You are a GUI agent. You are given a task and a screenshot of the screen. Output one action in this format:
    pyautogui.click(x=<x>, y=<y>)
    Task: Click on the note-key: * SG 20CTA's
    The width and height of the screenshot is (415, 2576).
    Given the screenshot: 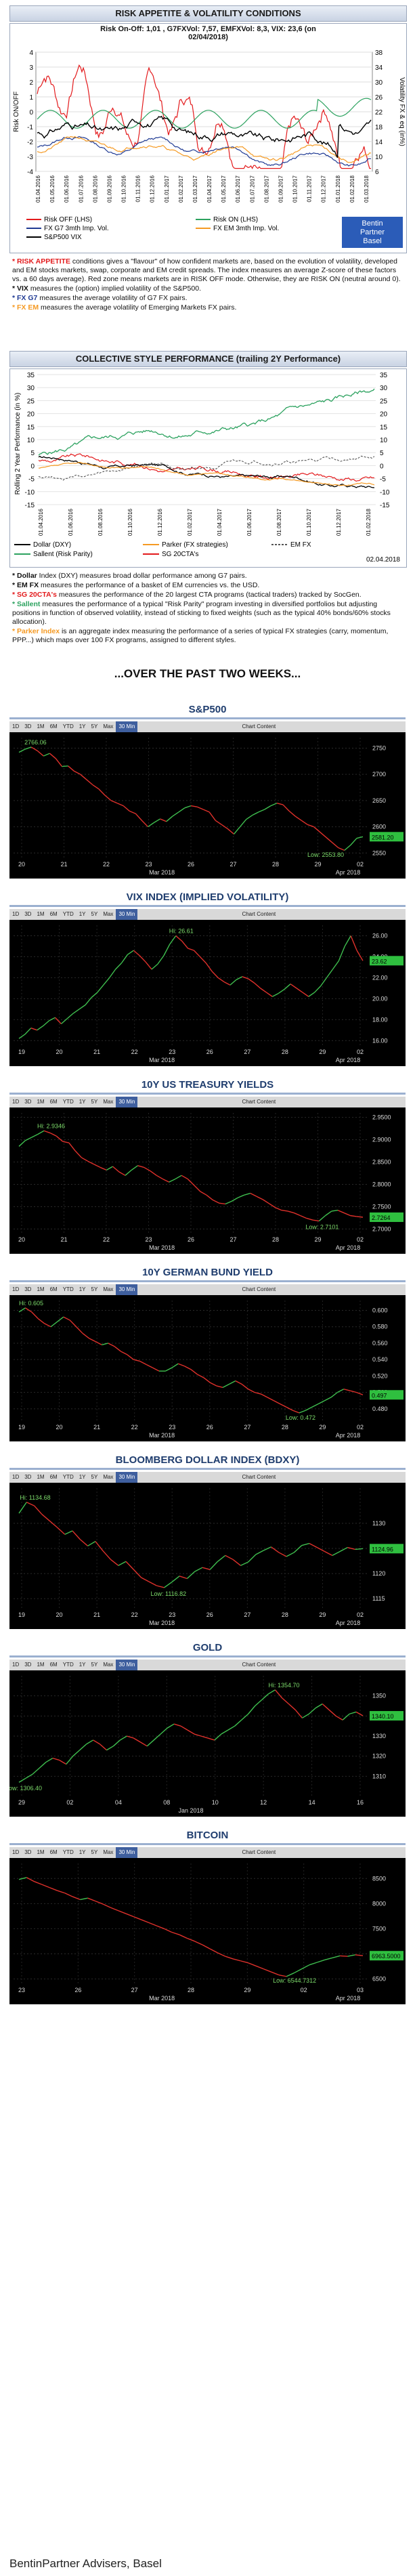 What is the action you would take?
    pyautogui.click(x=35, y=595)
    